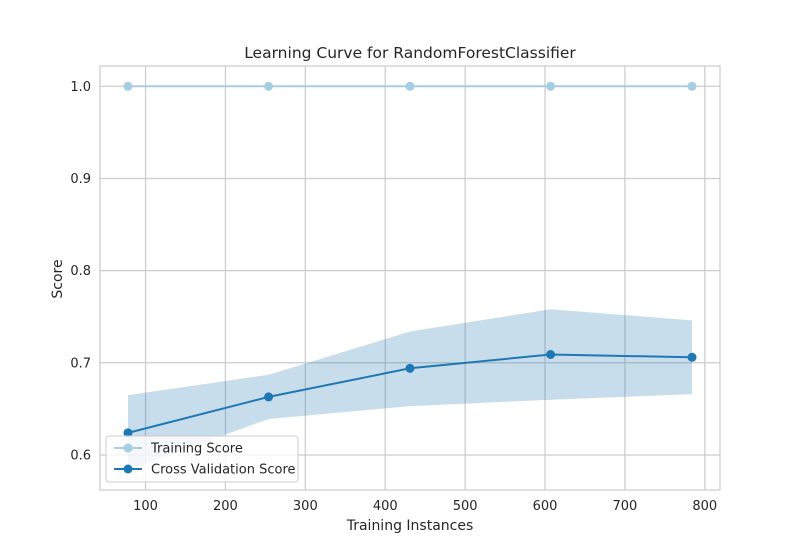  I want to click on y-tick-label: 0.8, so click(80, 271).